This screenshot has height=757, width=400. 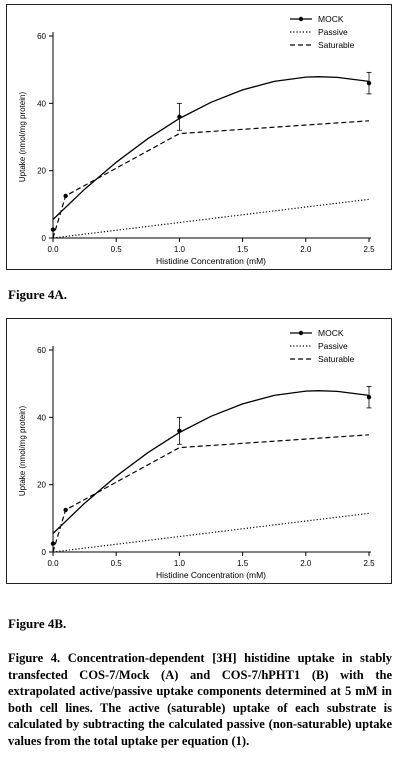 What do you see at coordinates (37, 623) in the screenshot?
I see `figure-label-b: Figure 4B.` at bounding box center [37, 623].